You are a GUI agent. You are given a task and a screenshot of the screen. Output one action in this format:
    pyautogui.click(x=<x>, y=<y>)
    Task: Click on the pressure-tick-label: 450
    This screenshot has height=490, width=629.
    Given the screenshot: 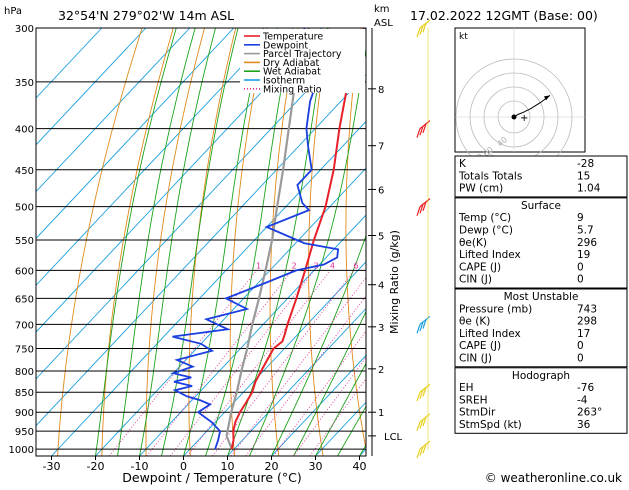 What is the action you would take?
    pyautogui.click(x=24, y=171)
    